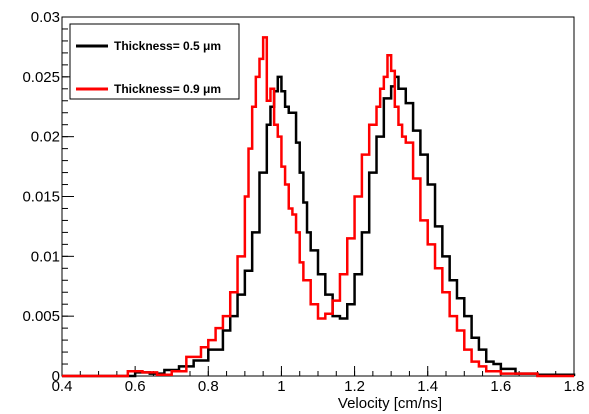 This screenshot has width=589, height=414. Describe the element at coordinates (45, 256) in the screenshot. I see `y-tick-label-2: 0.01` at that location.